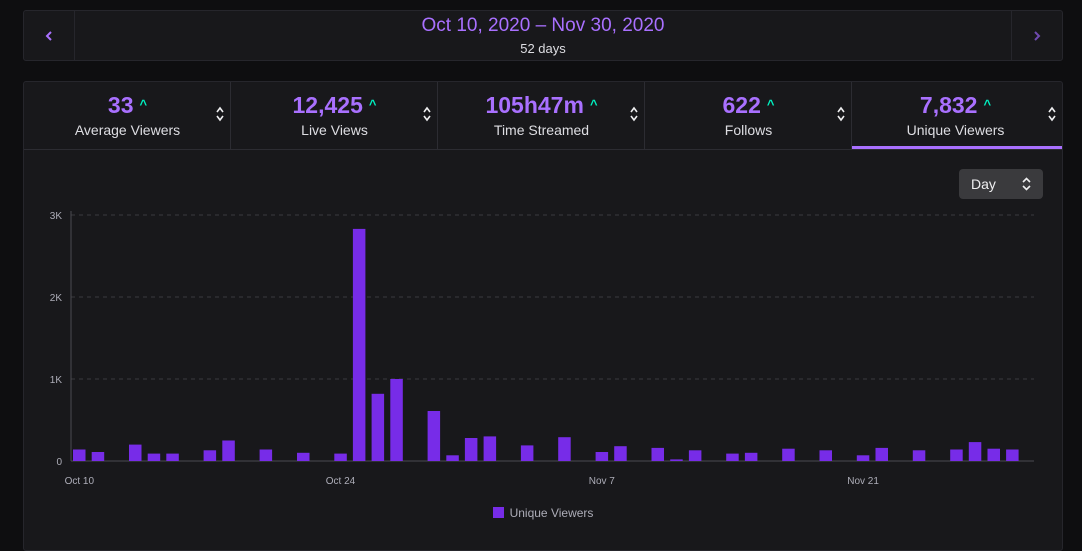 This screenshot has height=551, width=1082. I want to click on previous-range-button, so click(49, 35).